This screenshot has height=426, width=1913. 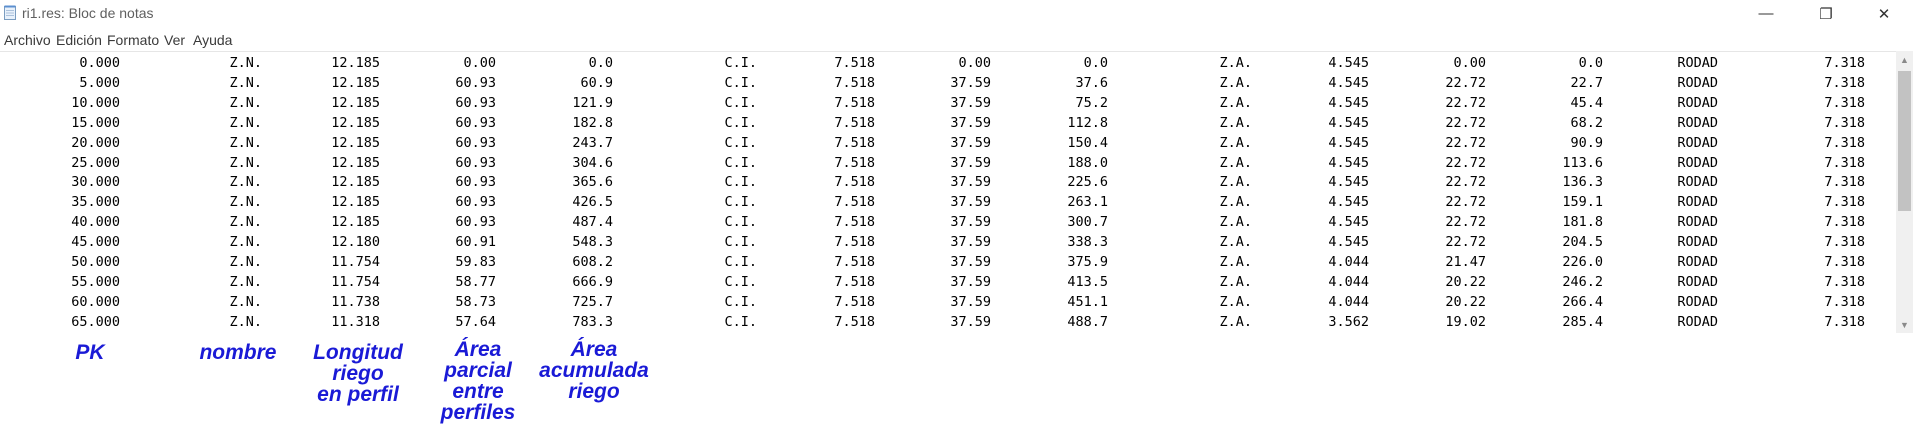 What do you see at coordinates (79, 40) in the screenshot?
I see `menu-edicion: Edición` at bounding box center [79, 40].